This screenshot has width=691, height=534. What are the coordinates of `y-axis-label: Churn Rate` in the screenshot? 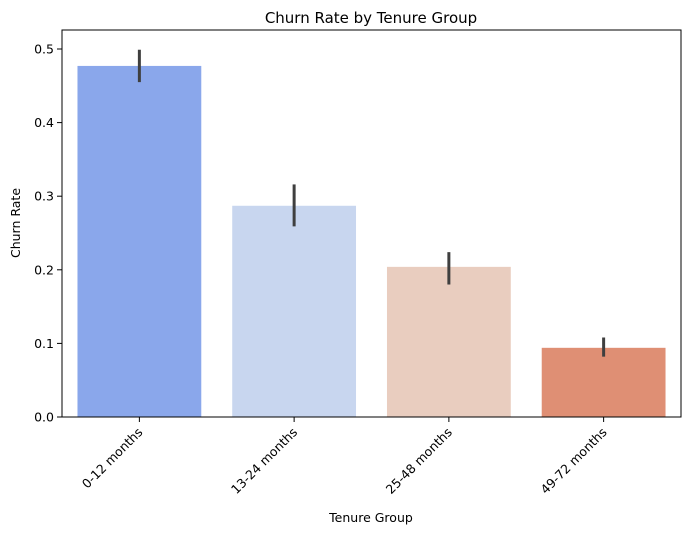 It's located at (15, 223).